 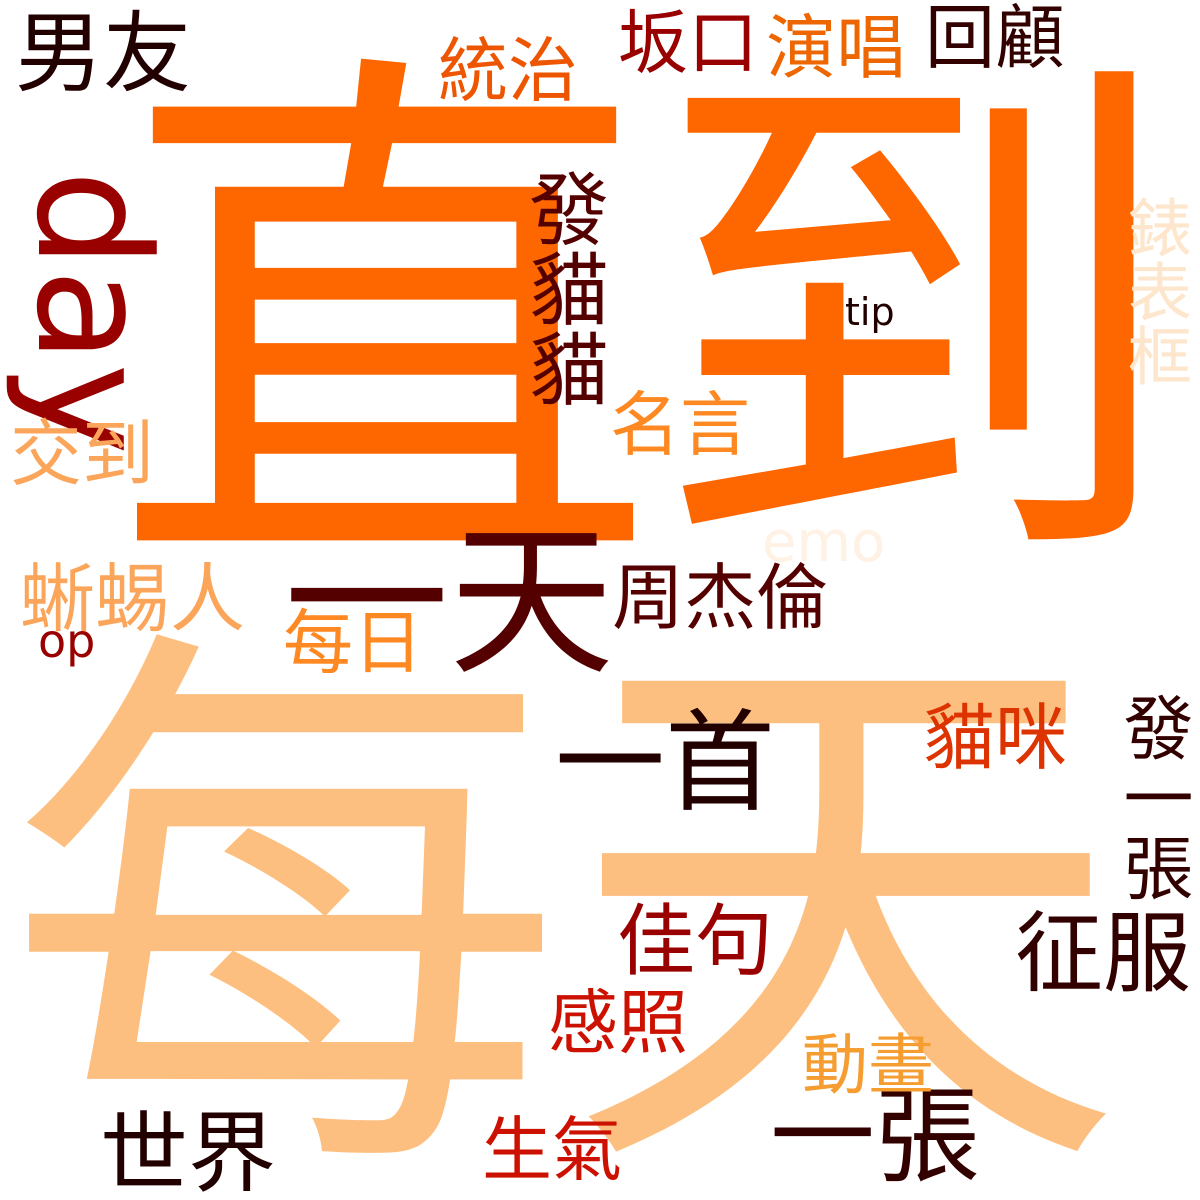 I want to click on word-gan-zhao: 感照, so click(x=618, y=1023).